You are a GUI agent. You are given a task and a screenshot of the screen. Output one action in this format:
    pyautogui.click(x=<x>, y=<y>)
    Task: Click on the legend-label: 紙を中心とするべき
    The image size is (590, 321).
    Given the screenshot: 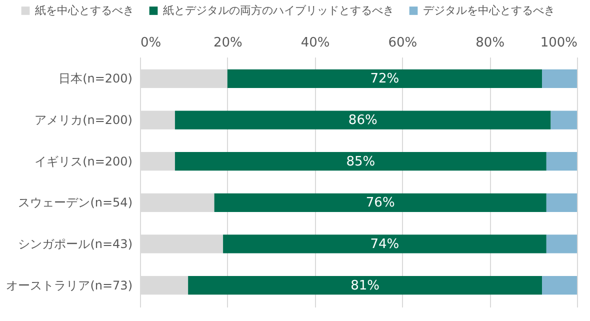 What is the action you would take?
    pyautogui.click(x=84, y=10)
    